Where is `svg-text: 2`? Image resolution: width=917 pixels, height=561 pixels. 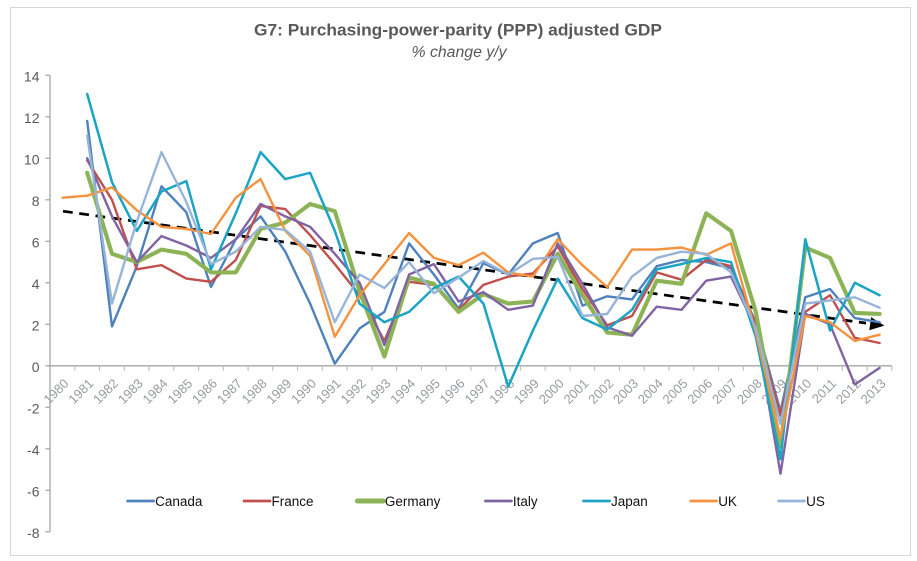
svg-text: 2 is located at coordinates (36, 325).